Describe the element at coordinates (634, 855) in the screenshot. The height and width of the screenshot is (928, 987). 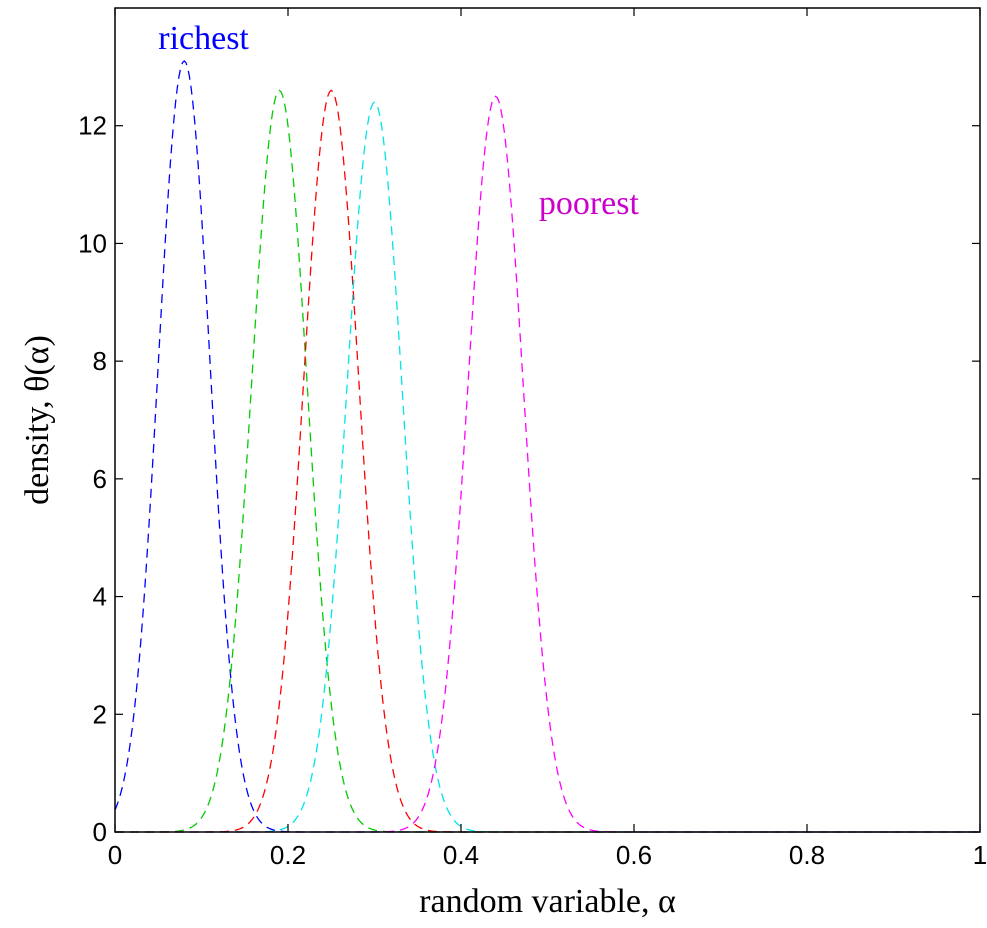
I see `x-tick-label: 0.6` at that location.